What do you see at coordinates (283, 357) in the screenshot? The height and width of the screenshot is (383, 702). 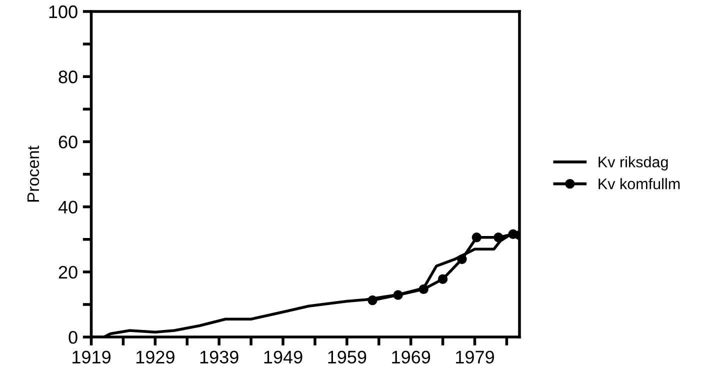 I see `x-tick-label: 1949` at bounding box center [283, 357].